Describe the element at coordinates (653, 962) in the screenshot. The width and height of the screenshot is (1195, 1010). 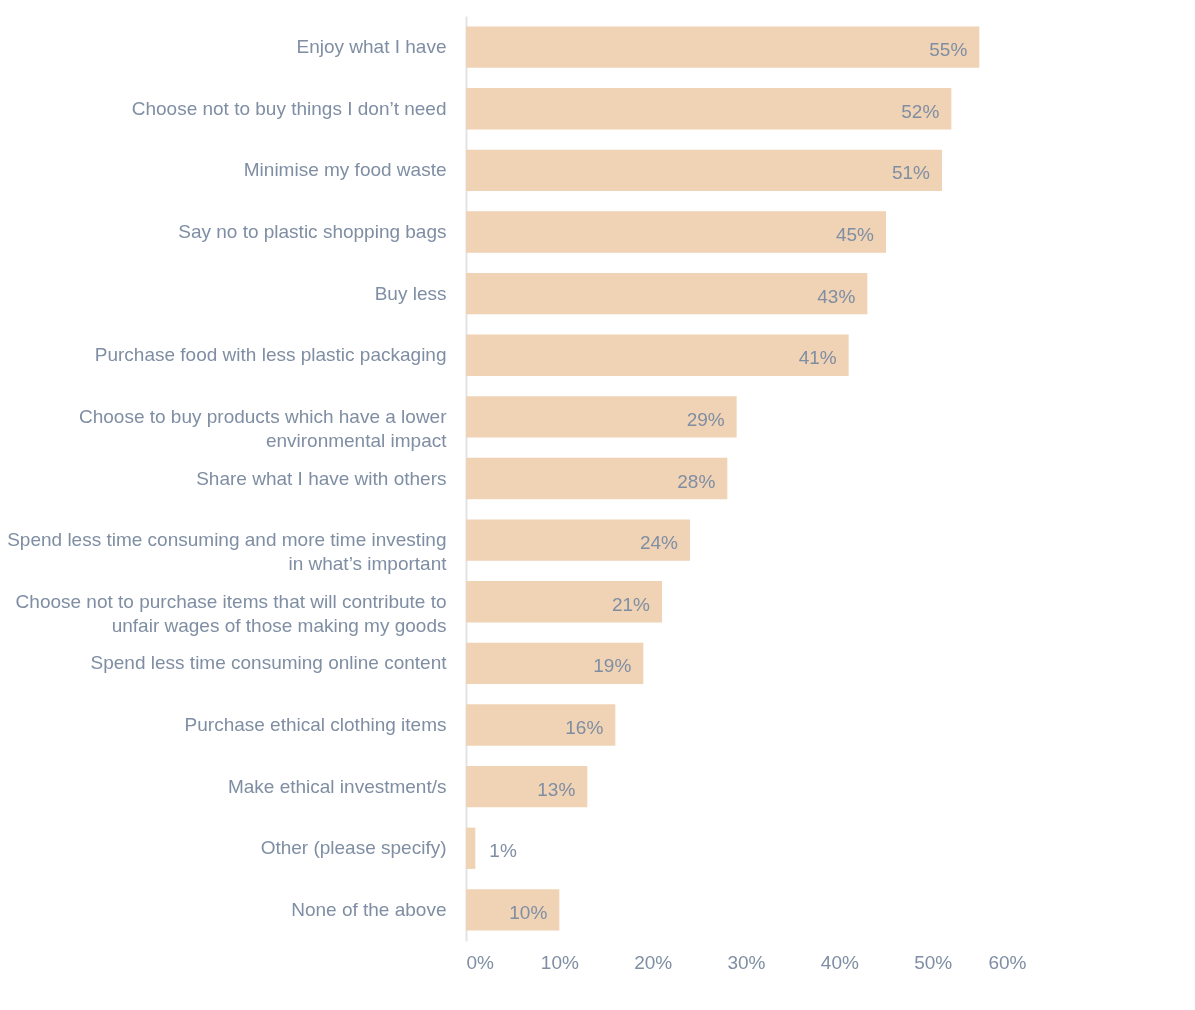
I see `x-tick-label: 20%` at that location.